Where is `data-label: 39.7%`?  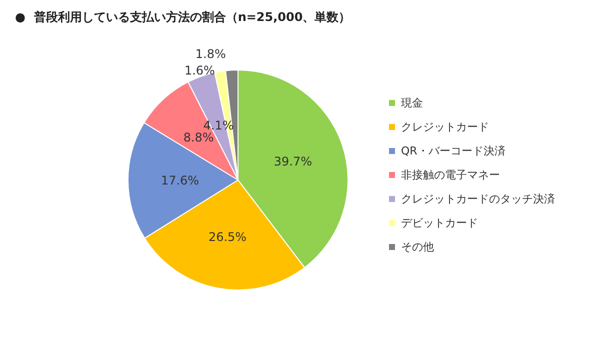 data-label: 39.7% is located at coordinates (293, 161).